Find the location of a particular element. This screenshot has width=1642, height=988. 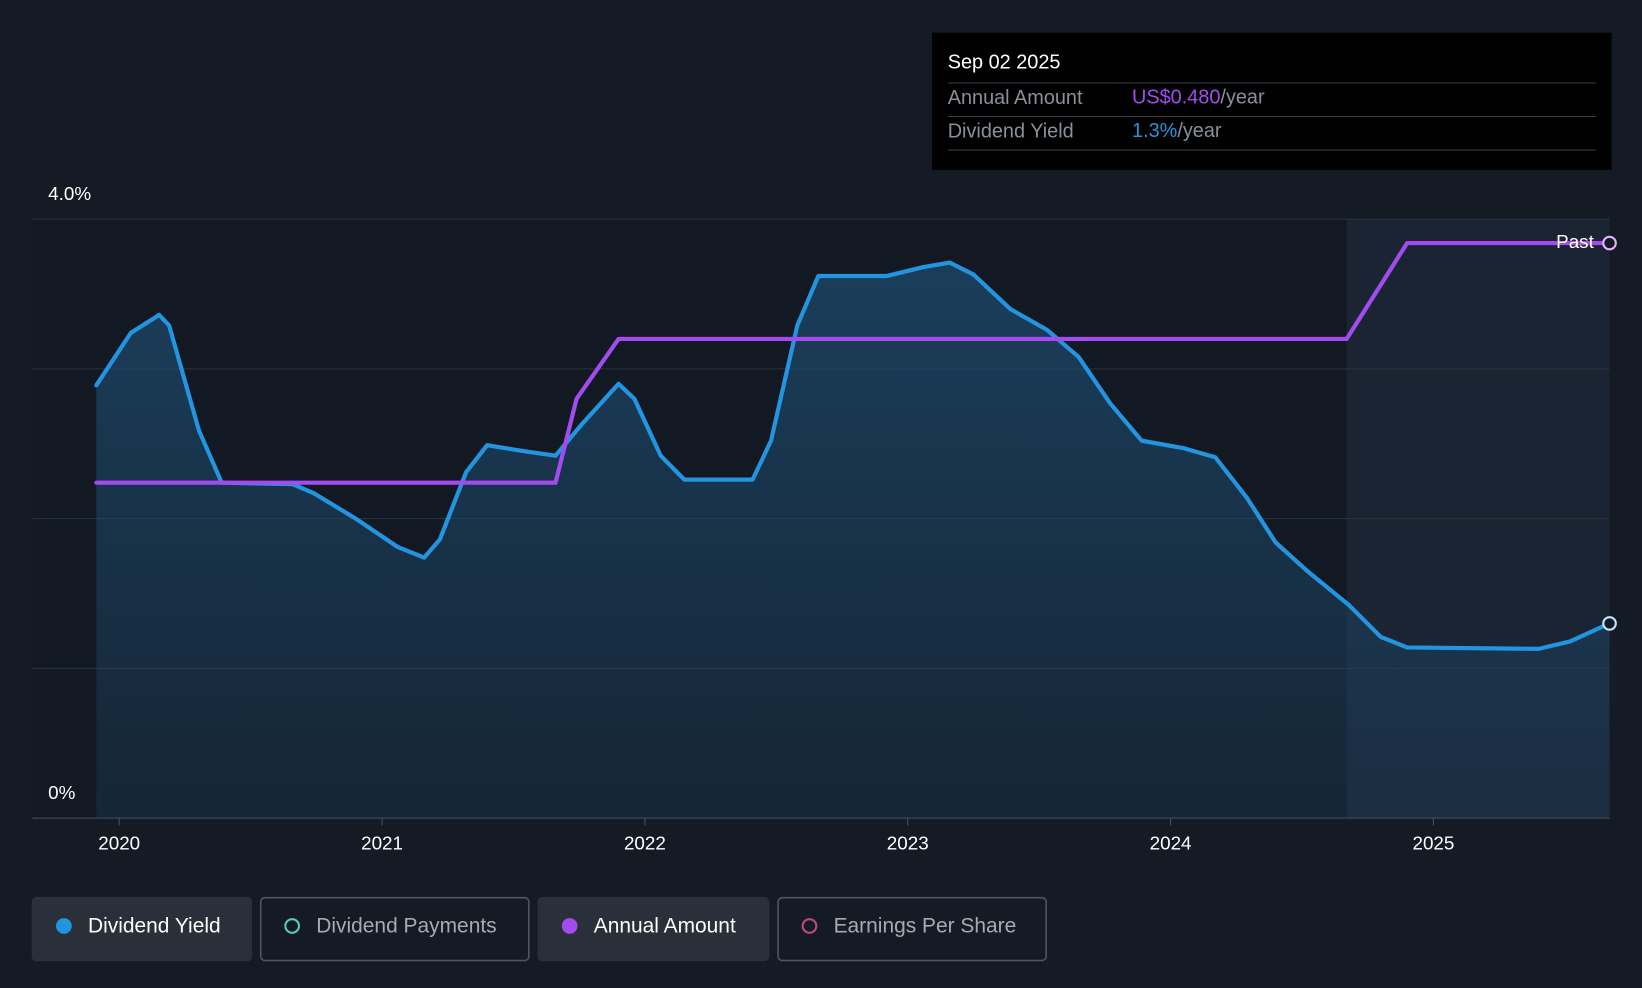

tooltip-amount: US$0.480 is located at coordinates (1176, 98).